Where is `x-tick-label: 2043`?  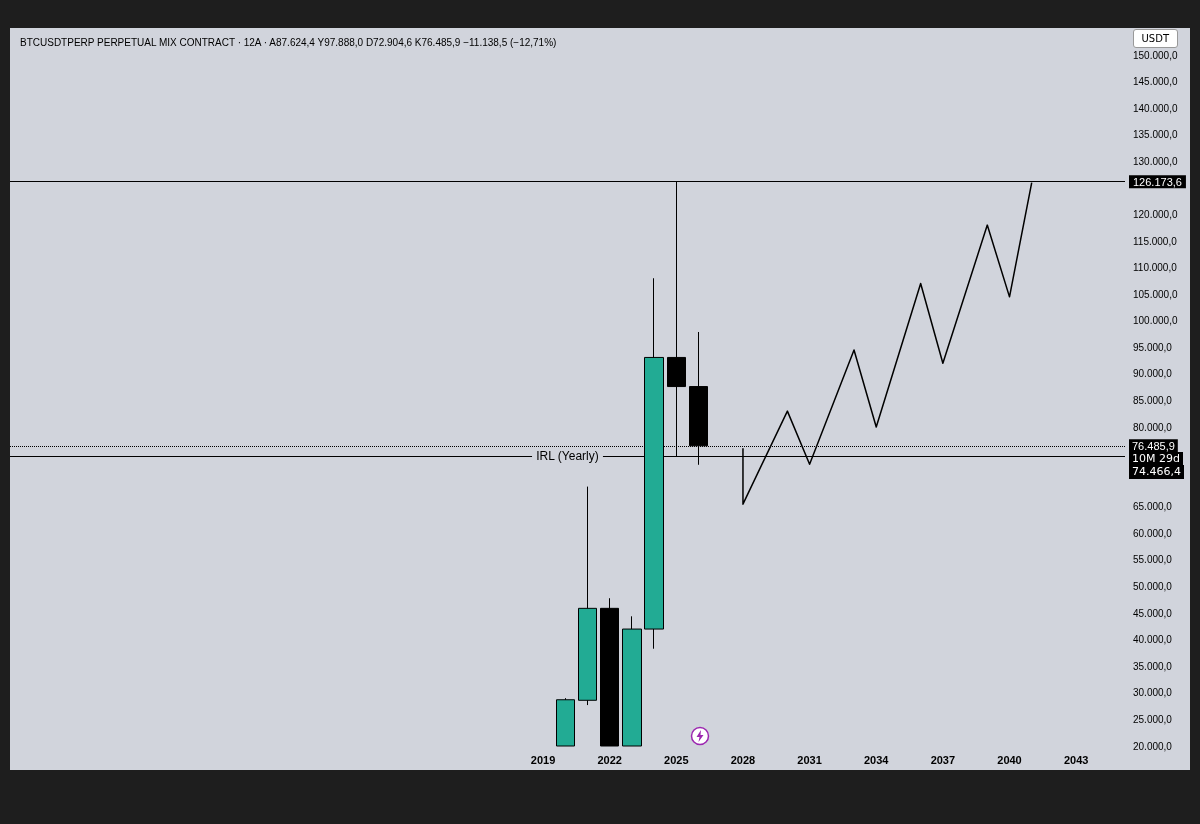 x-tick-label: 2043 is located at coordinates (1076, 759).